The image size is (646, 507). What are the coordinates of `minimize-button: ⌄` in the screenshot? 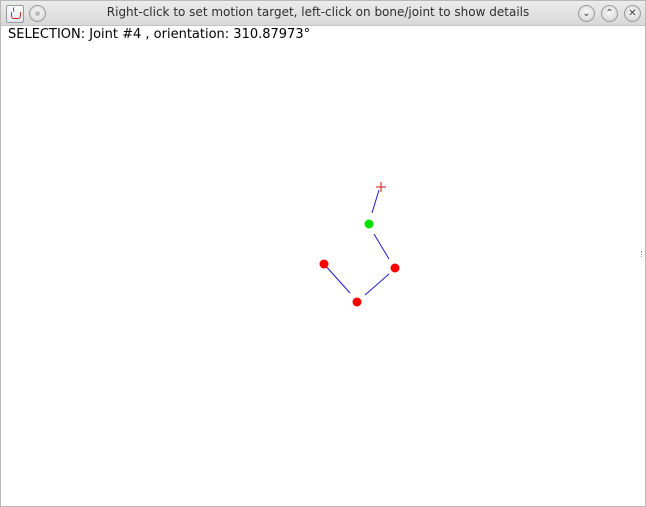 It's located at (586, 13).